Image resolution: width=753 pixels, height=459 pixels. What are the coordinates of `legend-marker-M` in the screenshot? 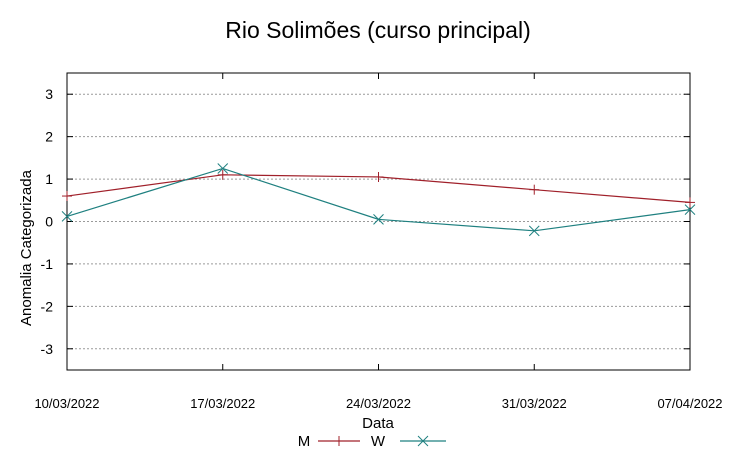 It's located at (339, 441).